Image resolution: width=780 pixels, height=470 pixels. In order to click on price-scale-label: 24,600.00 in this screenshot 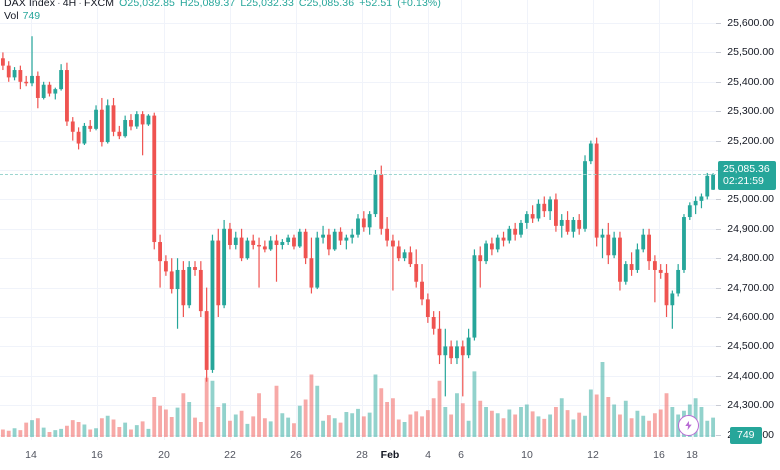, I will do `click(750, 317)`.